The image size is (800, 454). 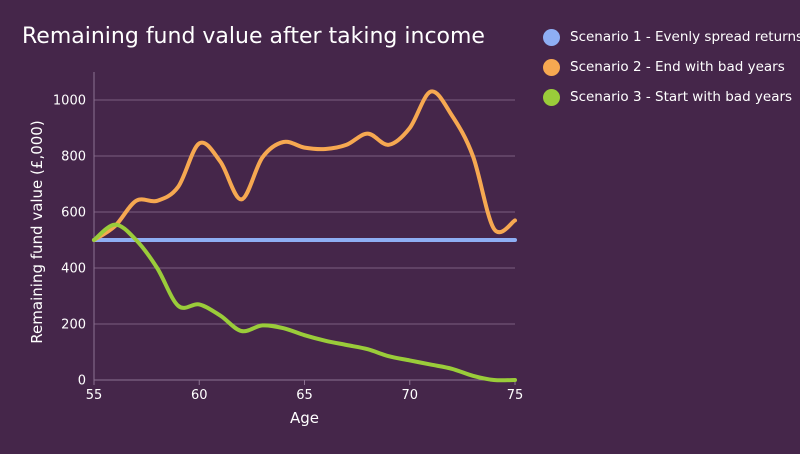 I want to click on y-tick-label: 800, so click(x=73, y=157).